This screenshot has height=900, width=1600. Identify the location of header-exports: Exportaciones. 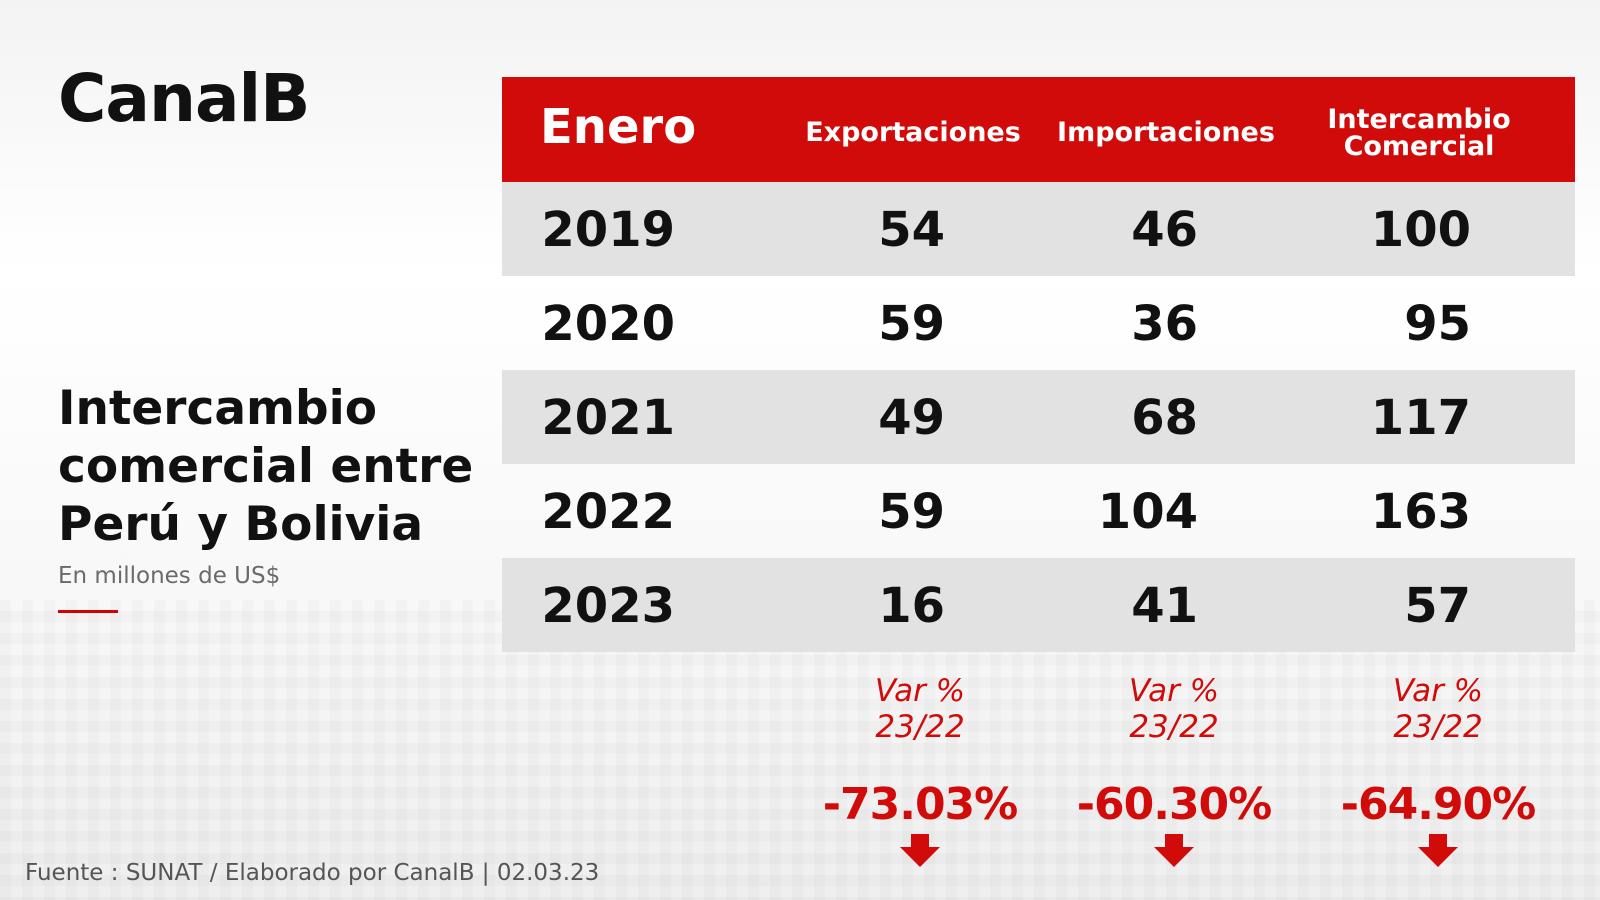
(913, 132).